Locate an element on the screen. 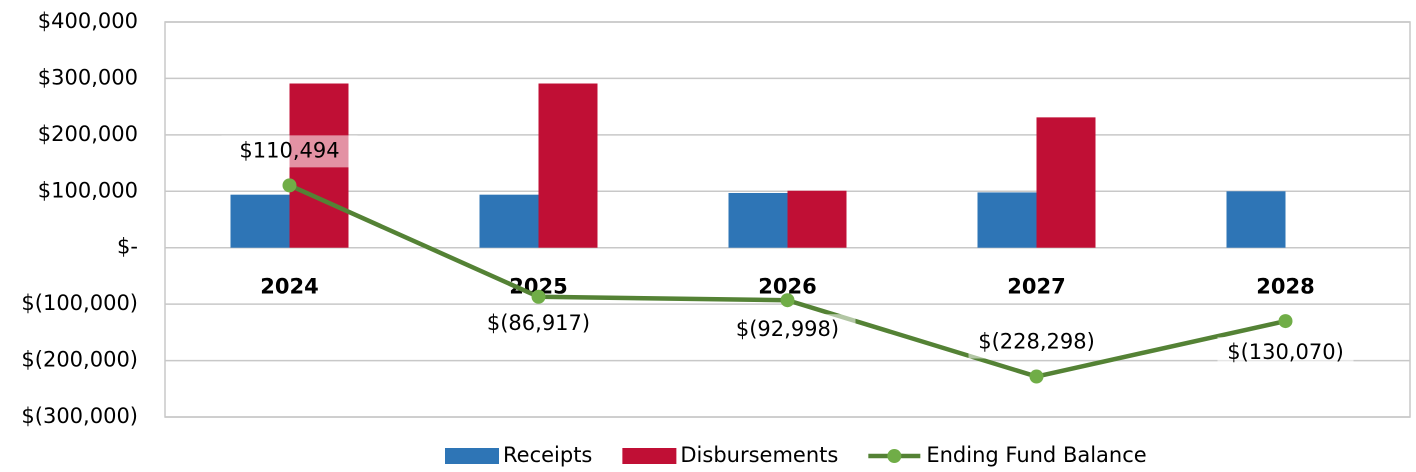 The width and height of the screenshot is (1416, 472). legend-label: Receipts is located at coordinates (547, 455).